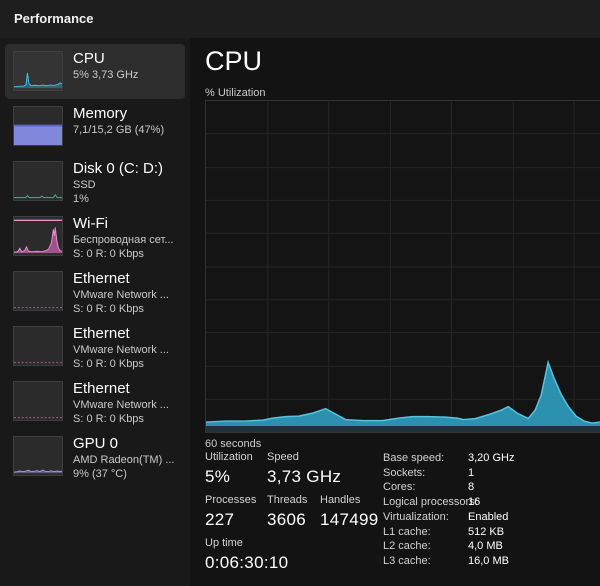  I want to click on stat-speed: Speed 3,73 GHz, so click(304, 468).